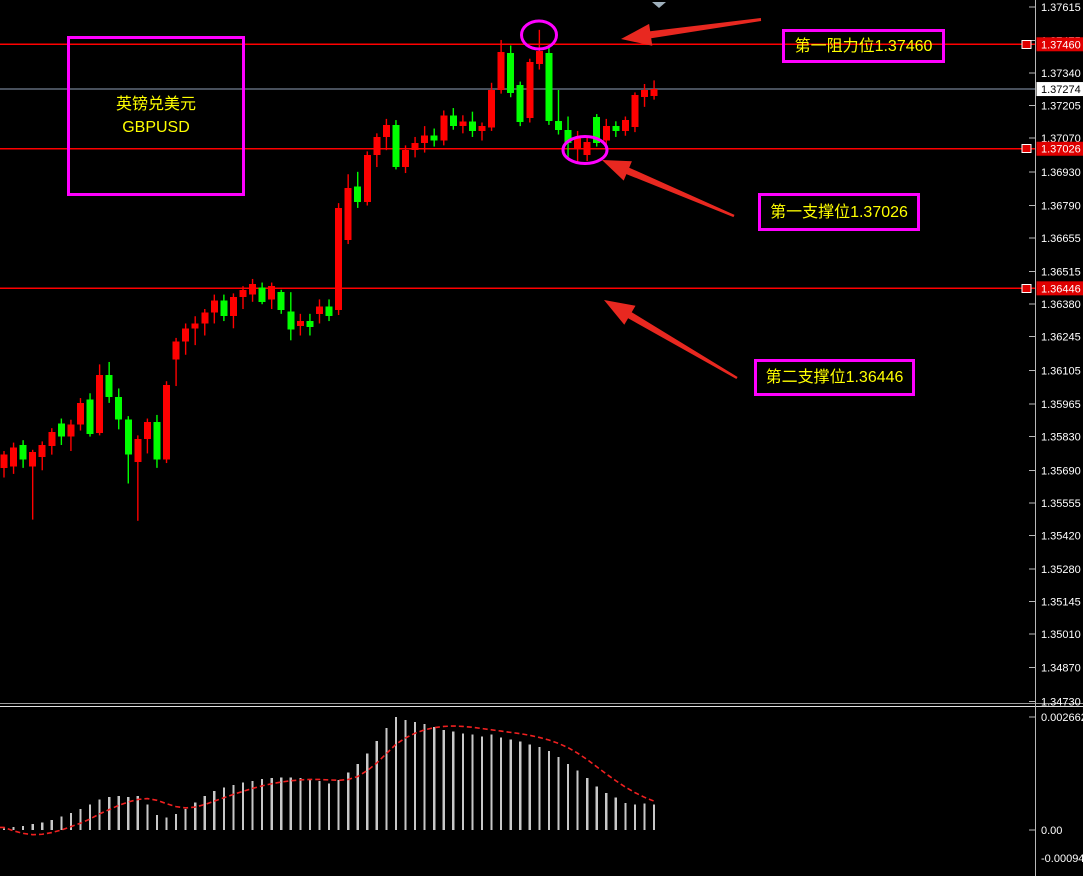  I want to click on peak-highlight-circle, so click(539, 35).